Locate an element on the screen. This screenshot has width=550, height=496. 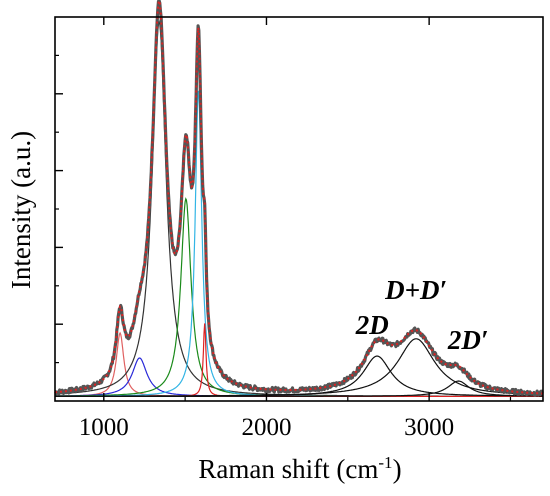
y-axis-label: Intensity (a.u.) is located at coordinates (21, 210).